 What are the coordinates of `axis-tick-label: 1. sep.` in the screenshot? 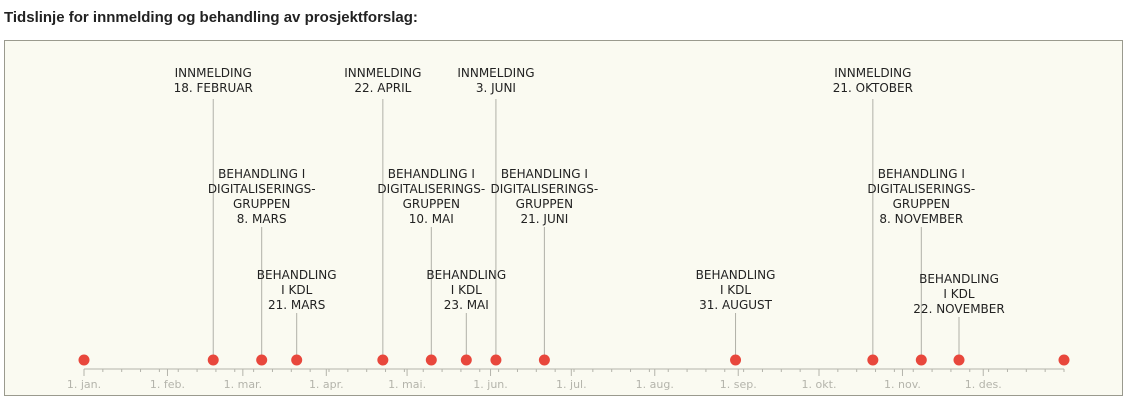 It's located at (738, 384).